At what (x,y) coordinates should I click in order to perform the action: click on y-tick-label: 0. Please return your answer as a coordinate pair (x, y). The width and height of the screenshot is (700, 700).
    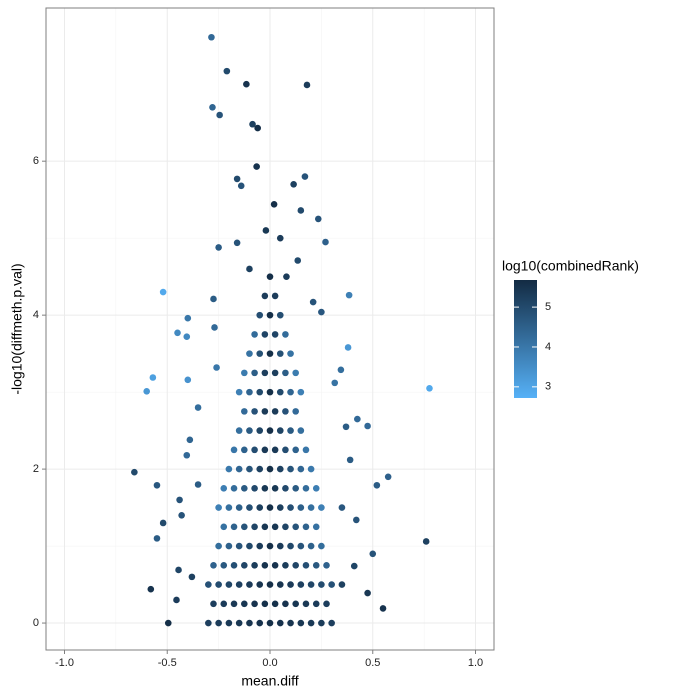
    Looking at the image, I should click on (36, 623).